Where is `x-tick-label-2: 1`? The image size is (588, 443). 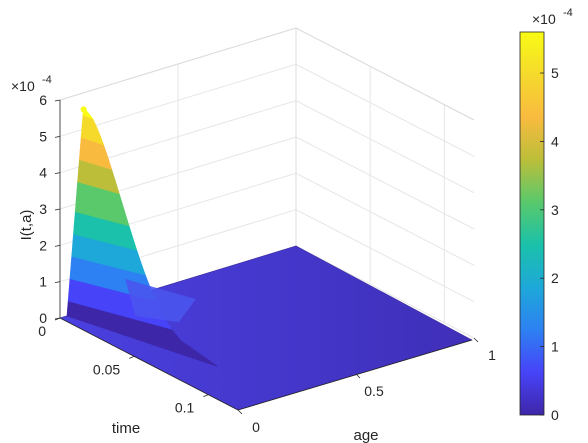
x-tick-label-2: 1 is located at coordinates (492, 355).